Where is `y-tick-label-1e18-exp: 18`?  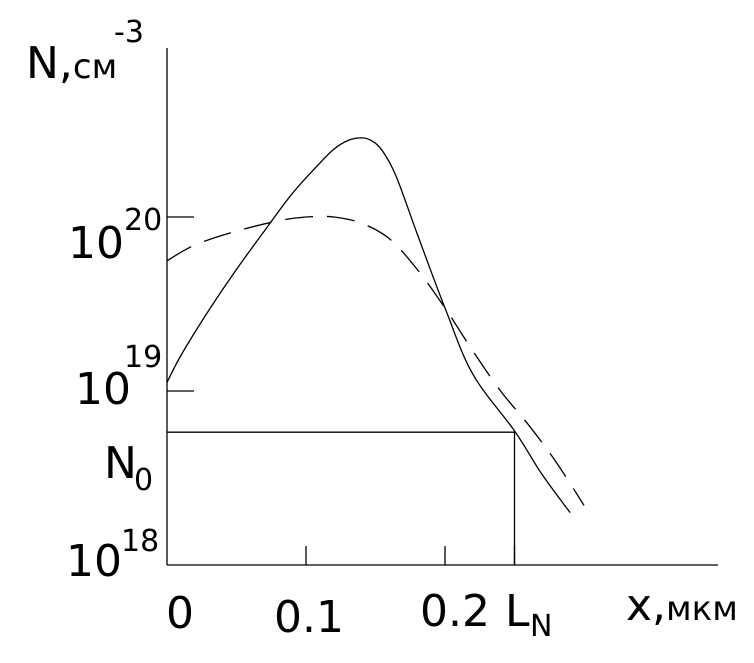 y-tick-label-1e18-exp: 18 is located at coordinates (140, 541).